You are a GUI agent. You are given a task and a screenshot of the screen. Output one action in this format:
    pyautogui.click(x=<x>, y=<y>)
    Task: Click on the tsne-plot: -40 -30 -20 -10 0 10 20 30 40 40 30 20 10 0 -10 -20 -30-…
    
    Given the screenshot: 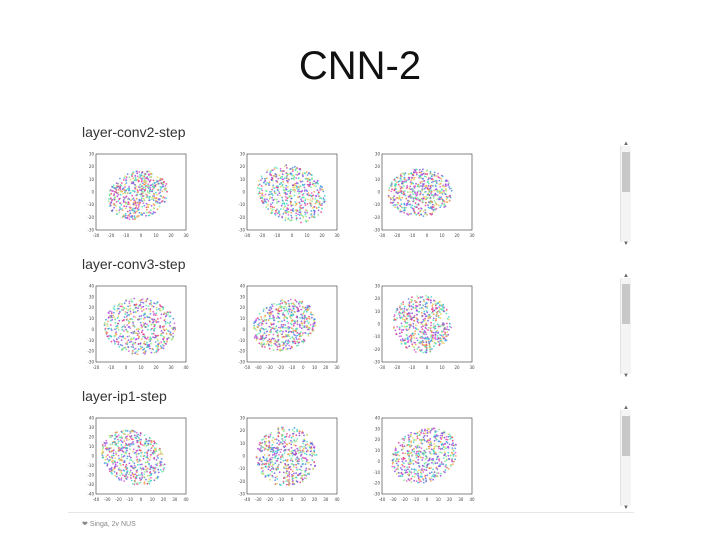 What is the action you would take?
    pyautogui.click(x=135, y=460)
    